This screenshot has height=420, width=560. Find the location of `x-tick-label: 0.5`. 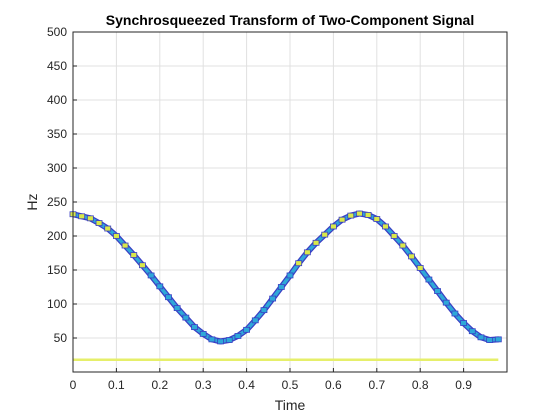

x-tick-label: 0.5 is located at coordinates (290, 385).